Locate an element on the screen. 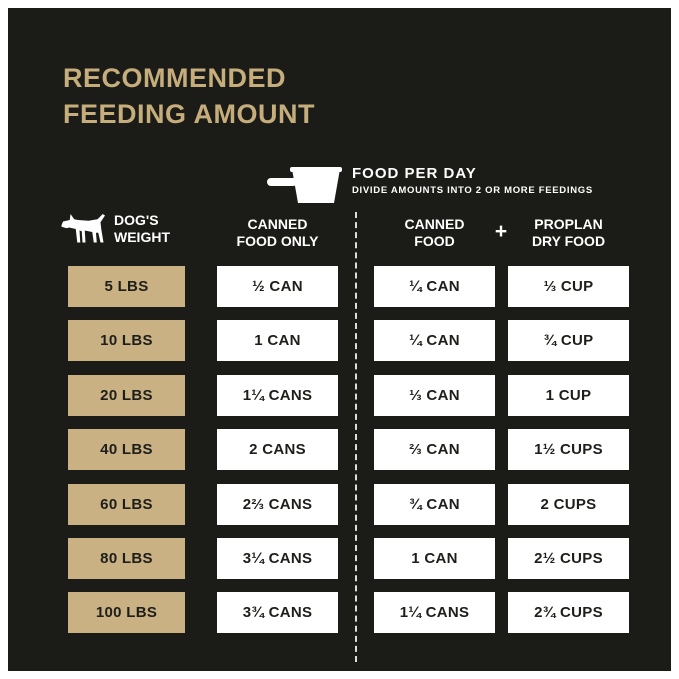 Image resolution: width=679 pixels, height=679 pixels. dry-food-column-header: PROPLAN DRY FOOD is located at coordinates (568, 233).